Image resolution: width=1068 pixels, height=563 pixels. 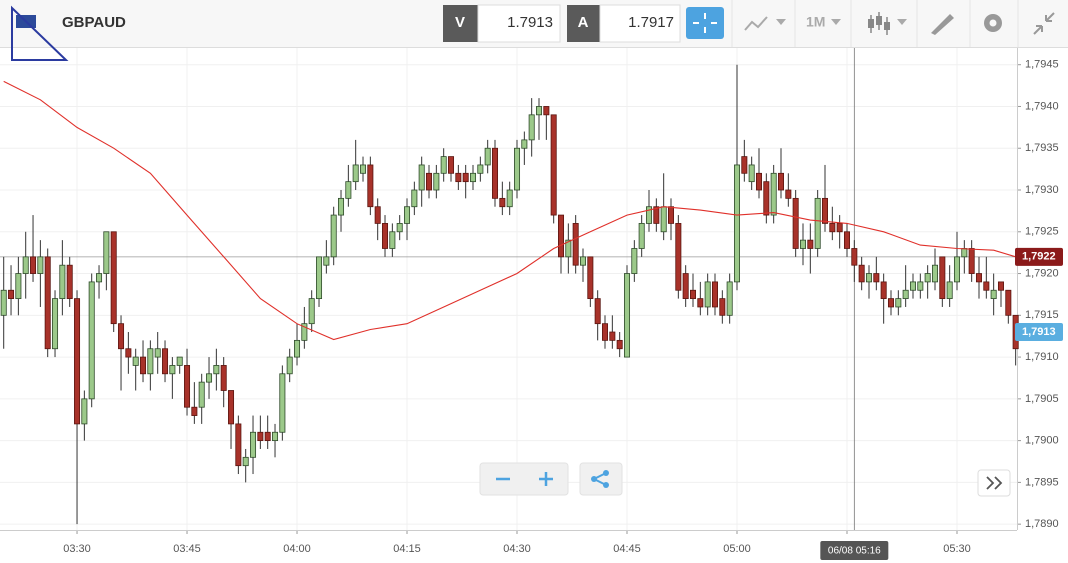 I want to click on chart-type-icon, so click(x=756, y=23).